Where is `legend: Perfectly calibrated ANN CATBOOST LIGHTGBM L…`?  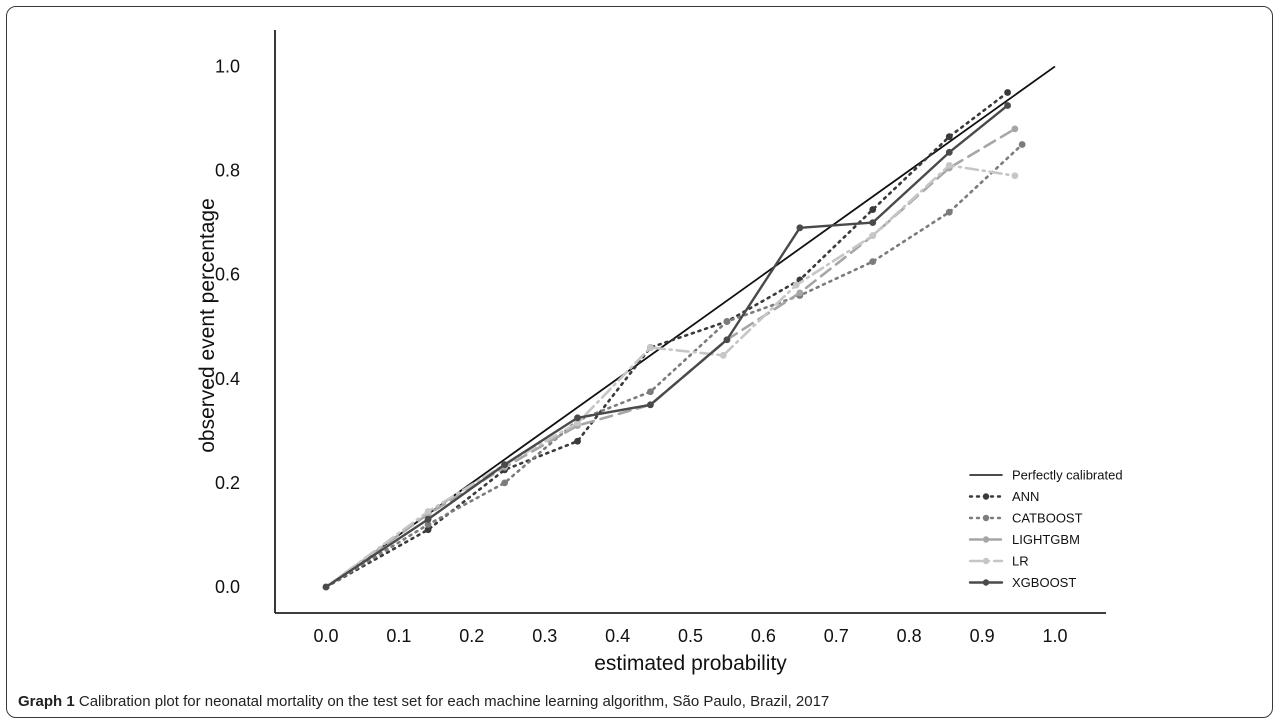 legend: Perfectly calibrated ANN CATBOOST LIGHTGBM L… is located at coordinates (1045, 529).